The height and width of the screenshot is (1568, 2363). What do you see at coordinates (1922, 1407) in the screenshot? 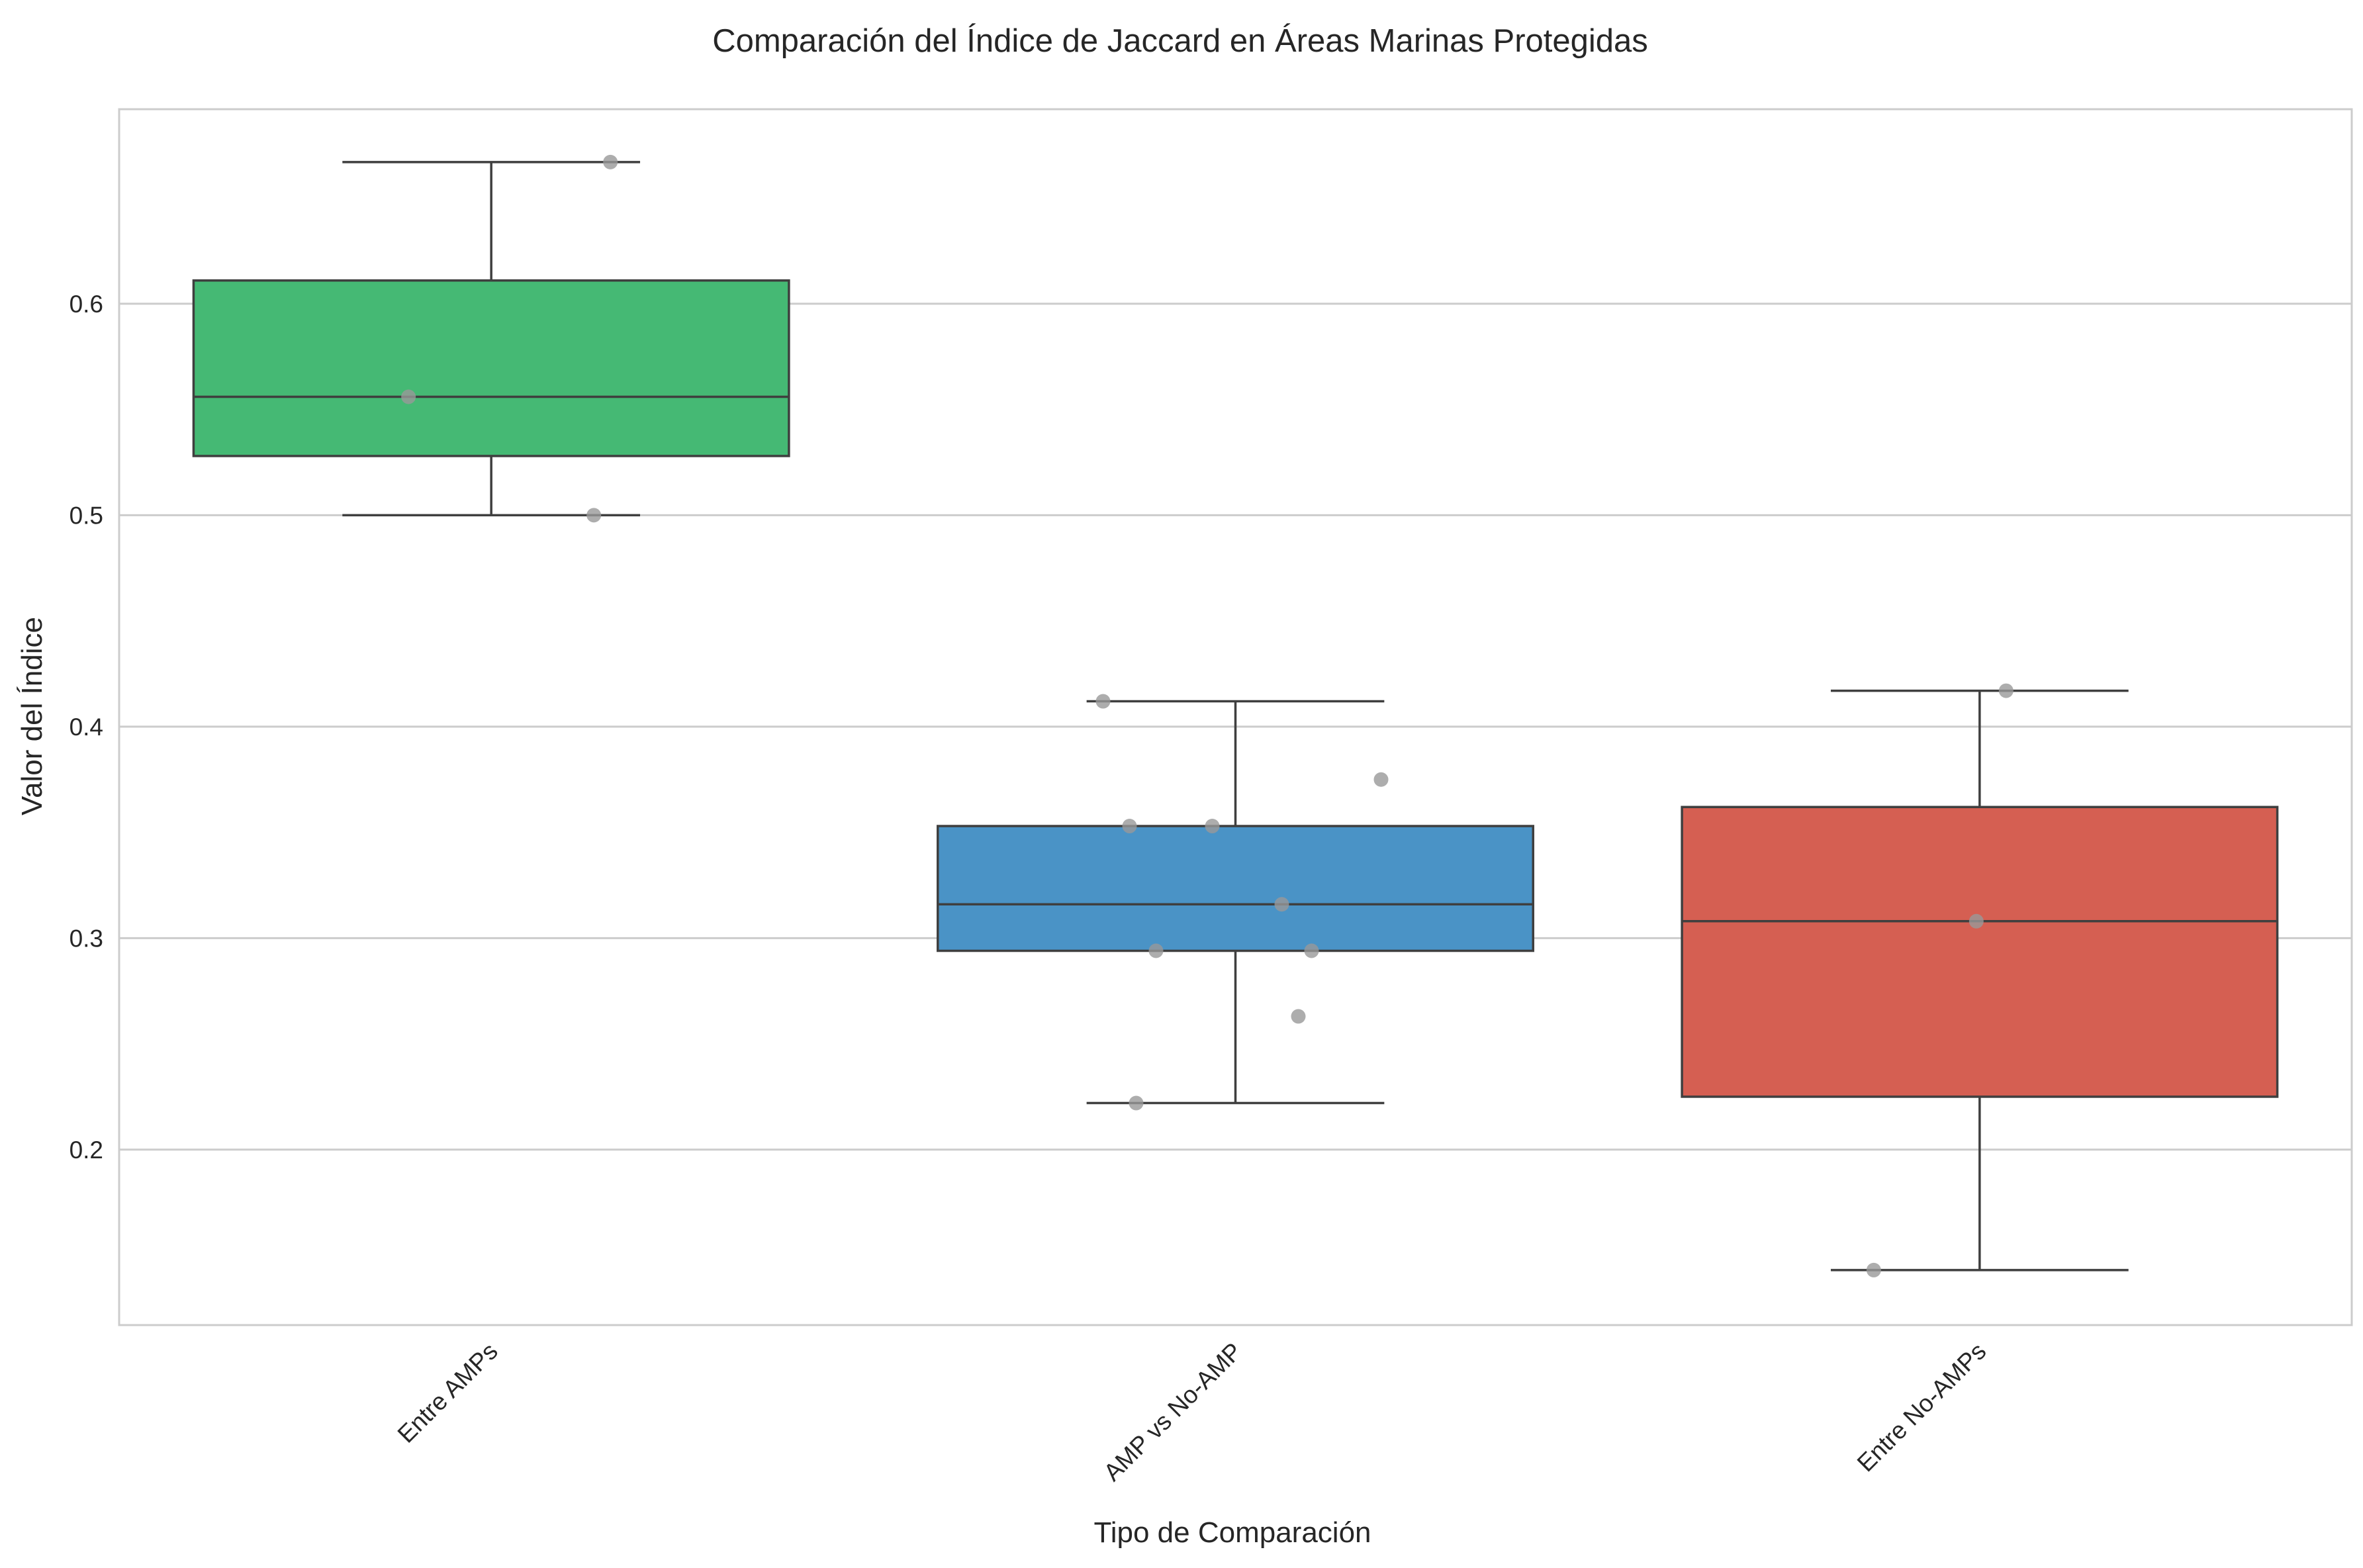
I see `x-tick-label: Entre No-AMPs` at bounding box center [1922, 1407].